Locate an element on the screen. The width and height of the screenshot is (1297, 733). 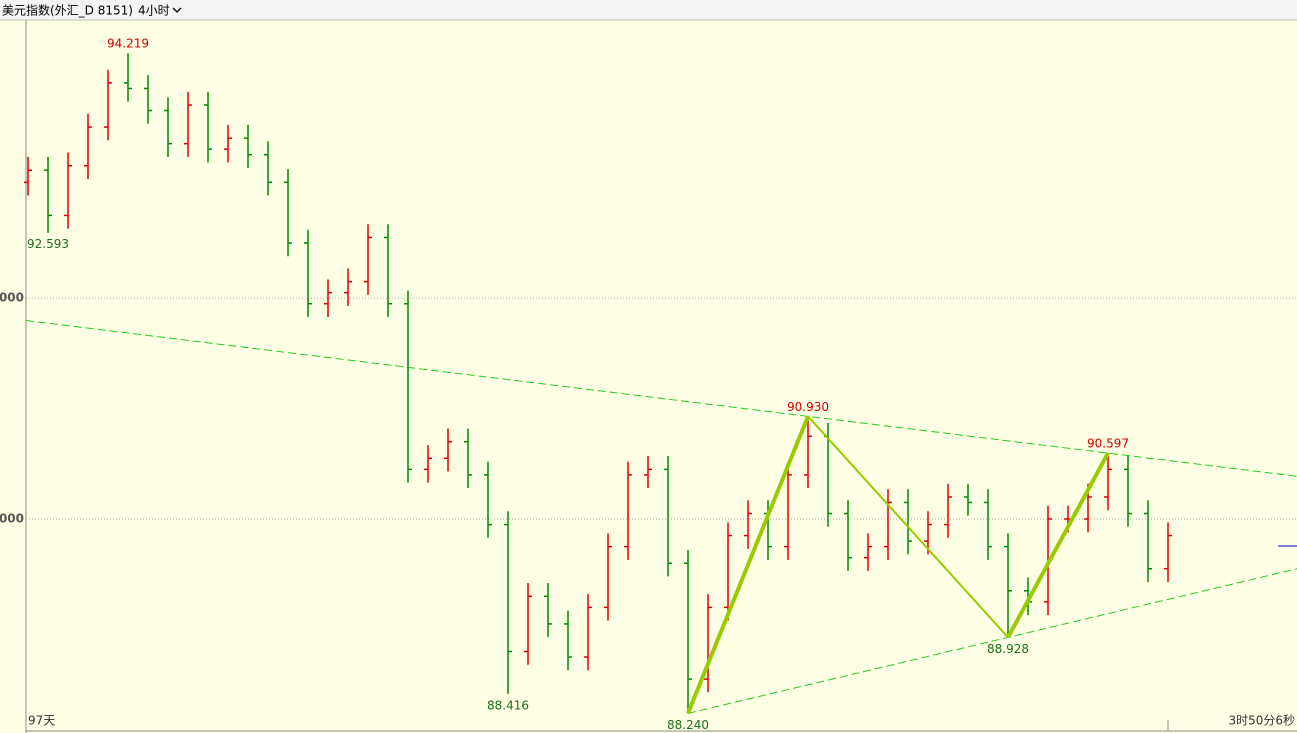
peak-label: 88.240 is located at coordinates (688, 725).